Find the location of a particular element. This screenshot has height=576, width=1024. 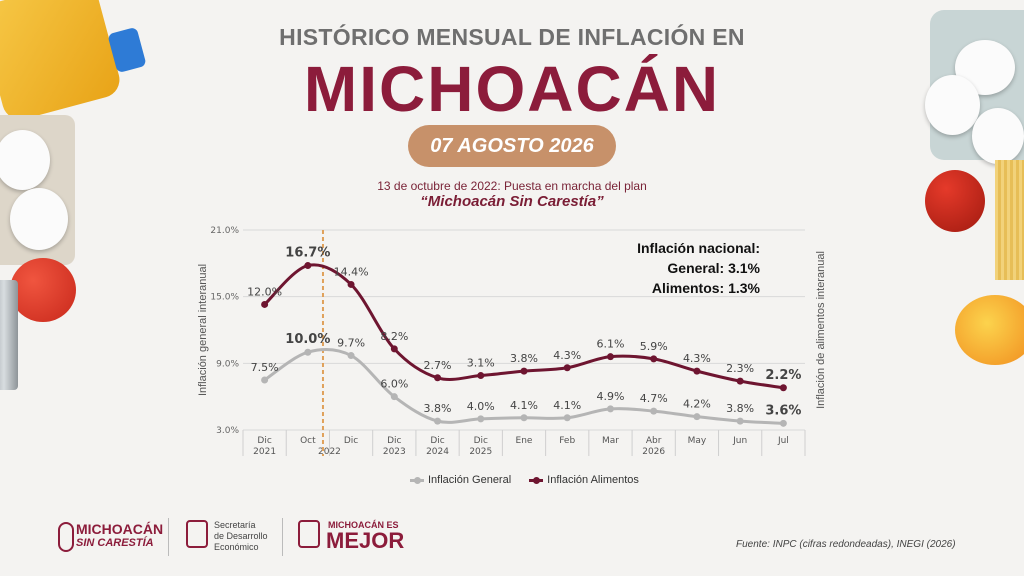

food-data-label: 16.7% is located at coordinates (307, 253).